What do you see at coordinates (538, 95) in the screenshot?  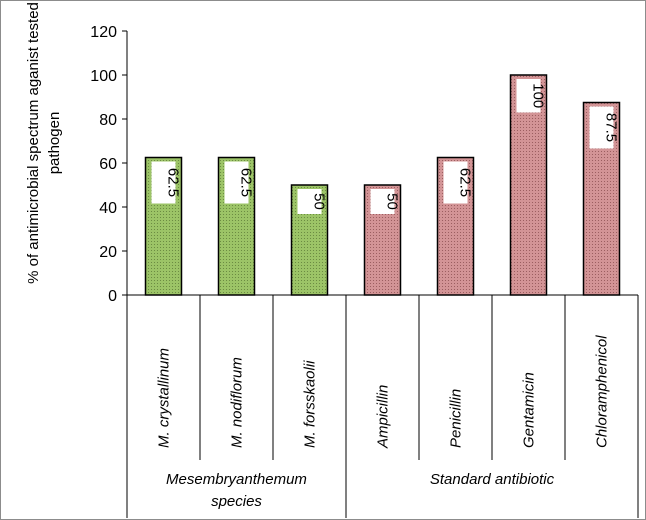 I see `data-label: 100` at bounding box center [538, 95].